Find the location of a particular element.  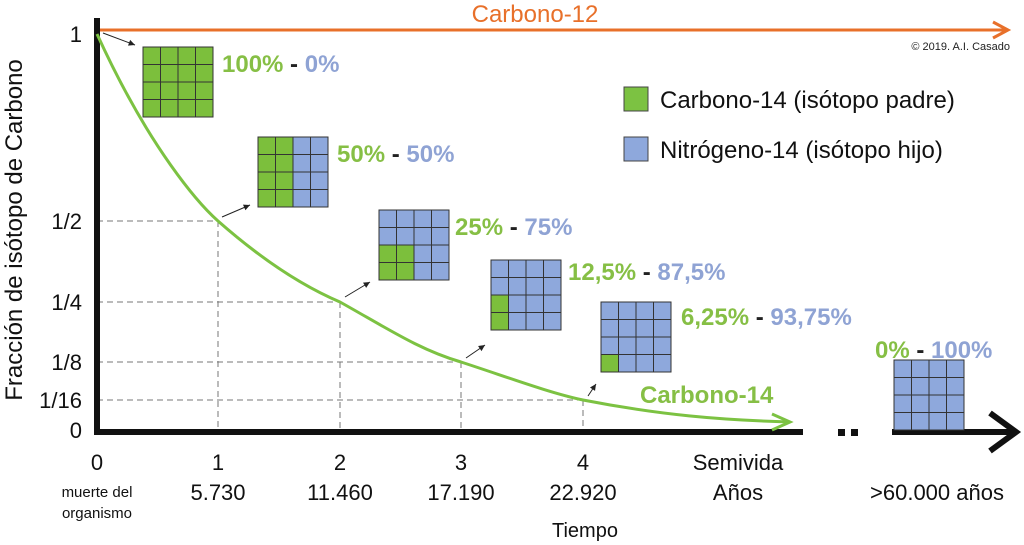

y-tick-label: 1/4 is located at coordinates (66, 302).